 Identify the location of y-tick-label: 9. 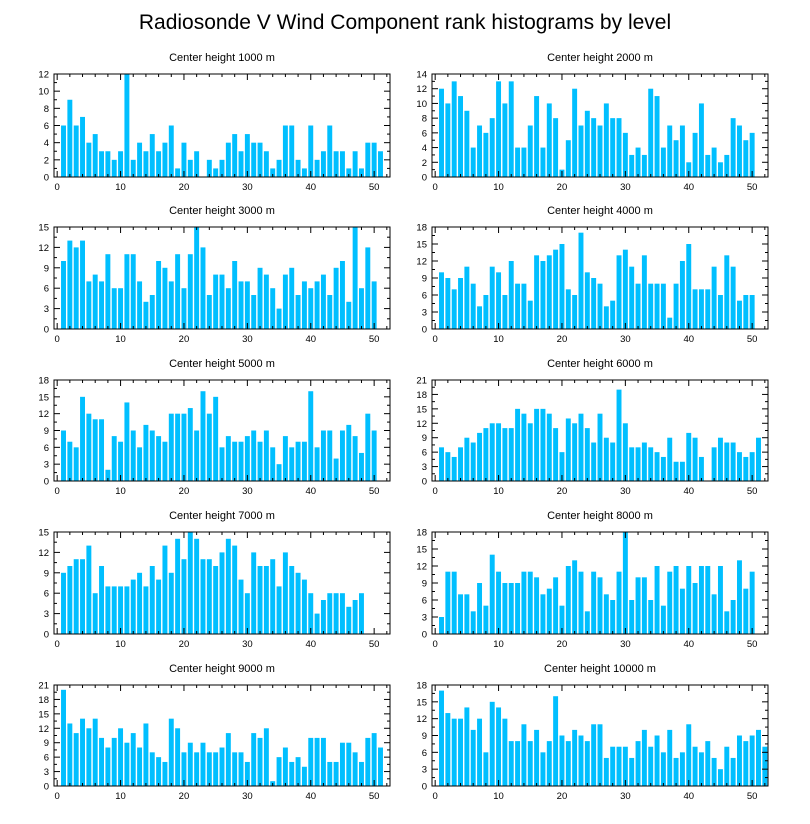
(424, 736).